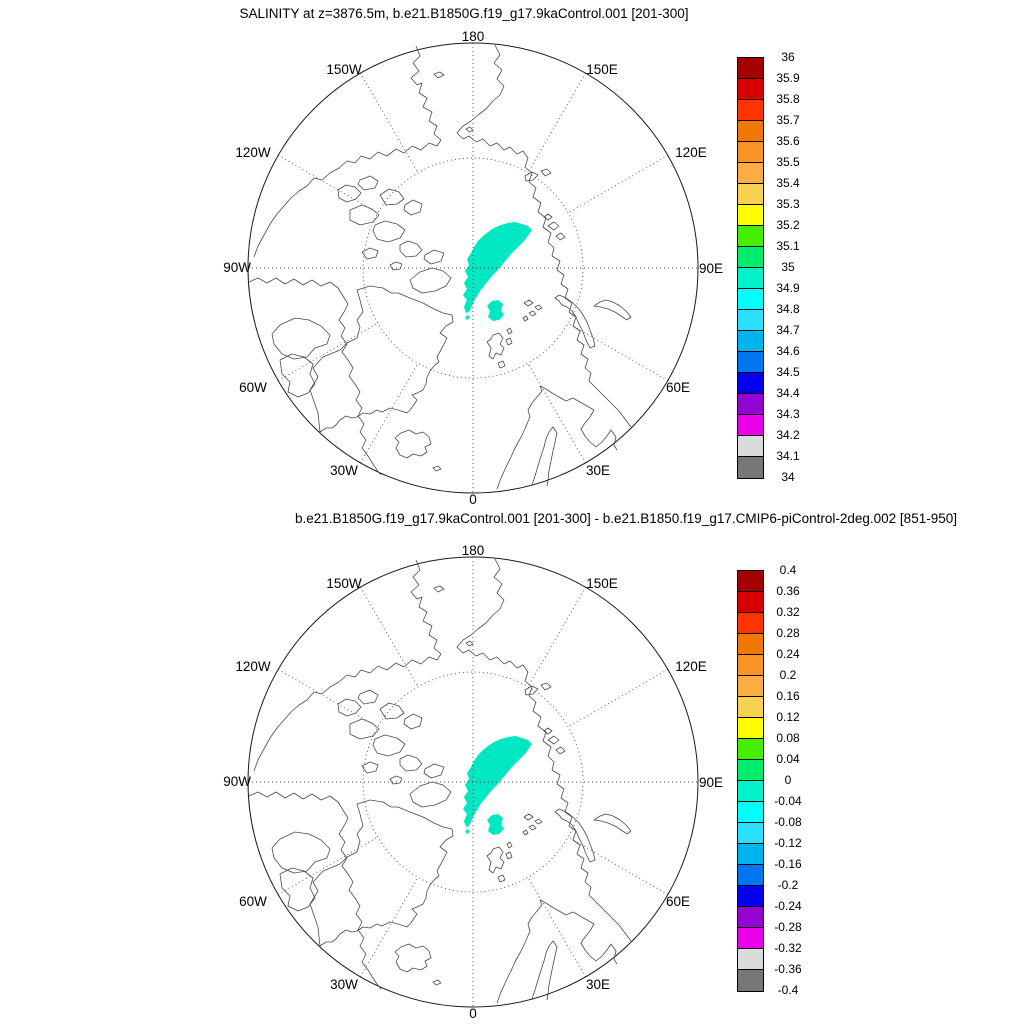 The height and width of the screenshot is (1024, 1024). What do you see at coordinates (788, 477) in the screenshot?
I see `colorbar-tick-label: 34` at bounding box center [788, 477].